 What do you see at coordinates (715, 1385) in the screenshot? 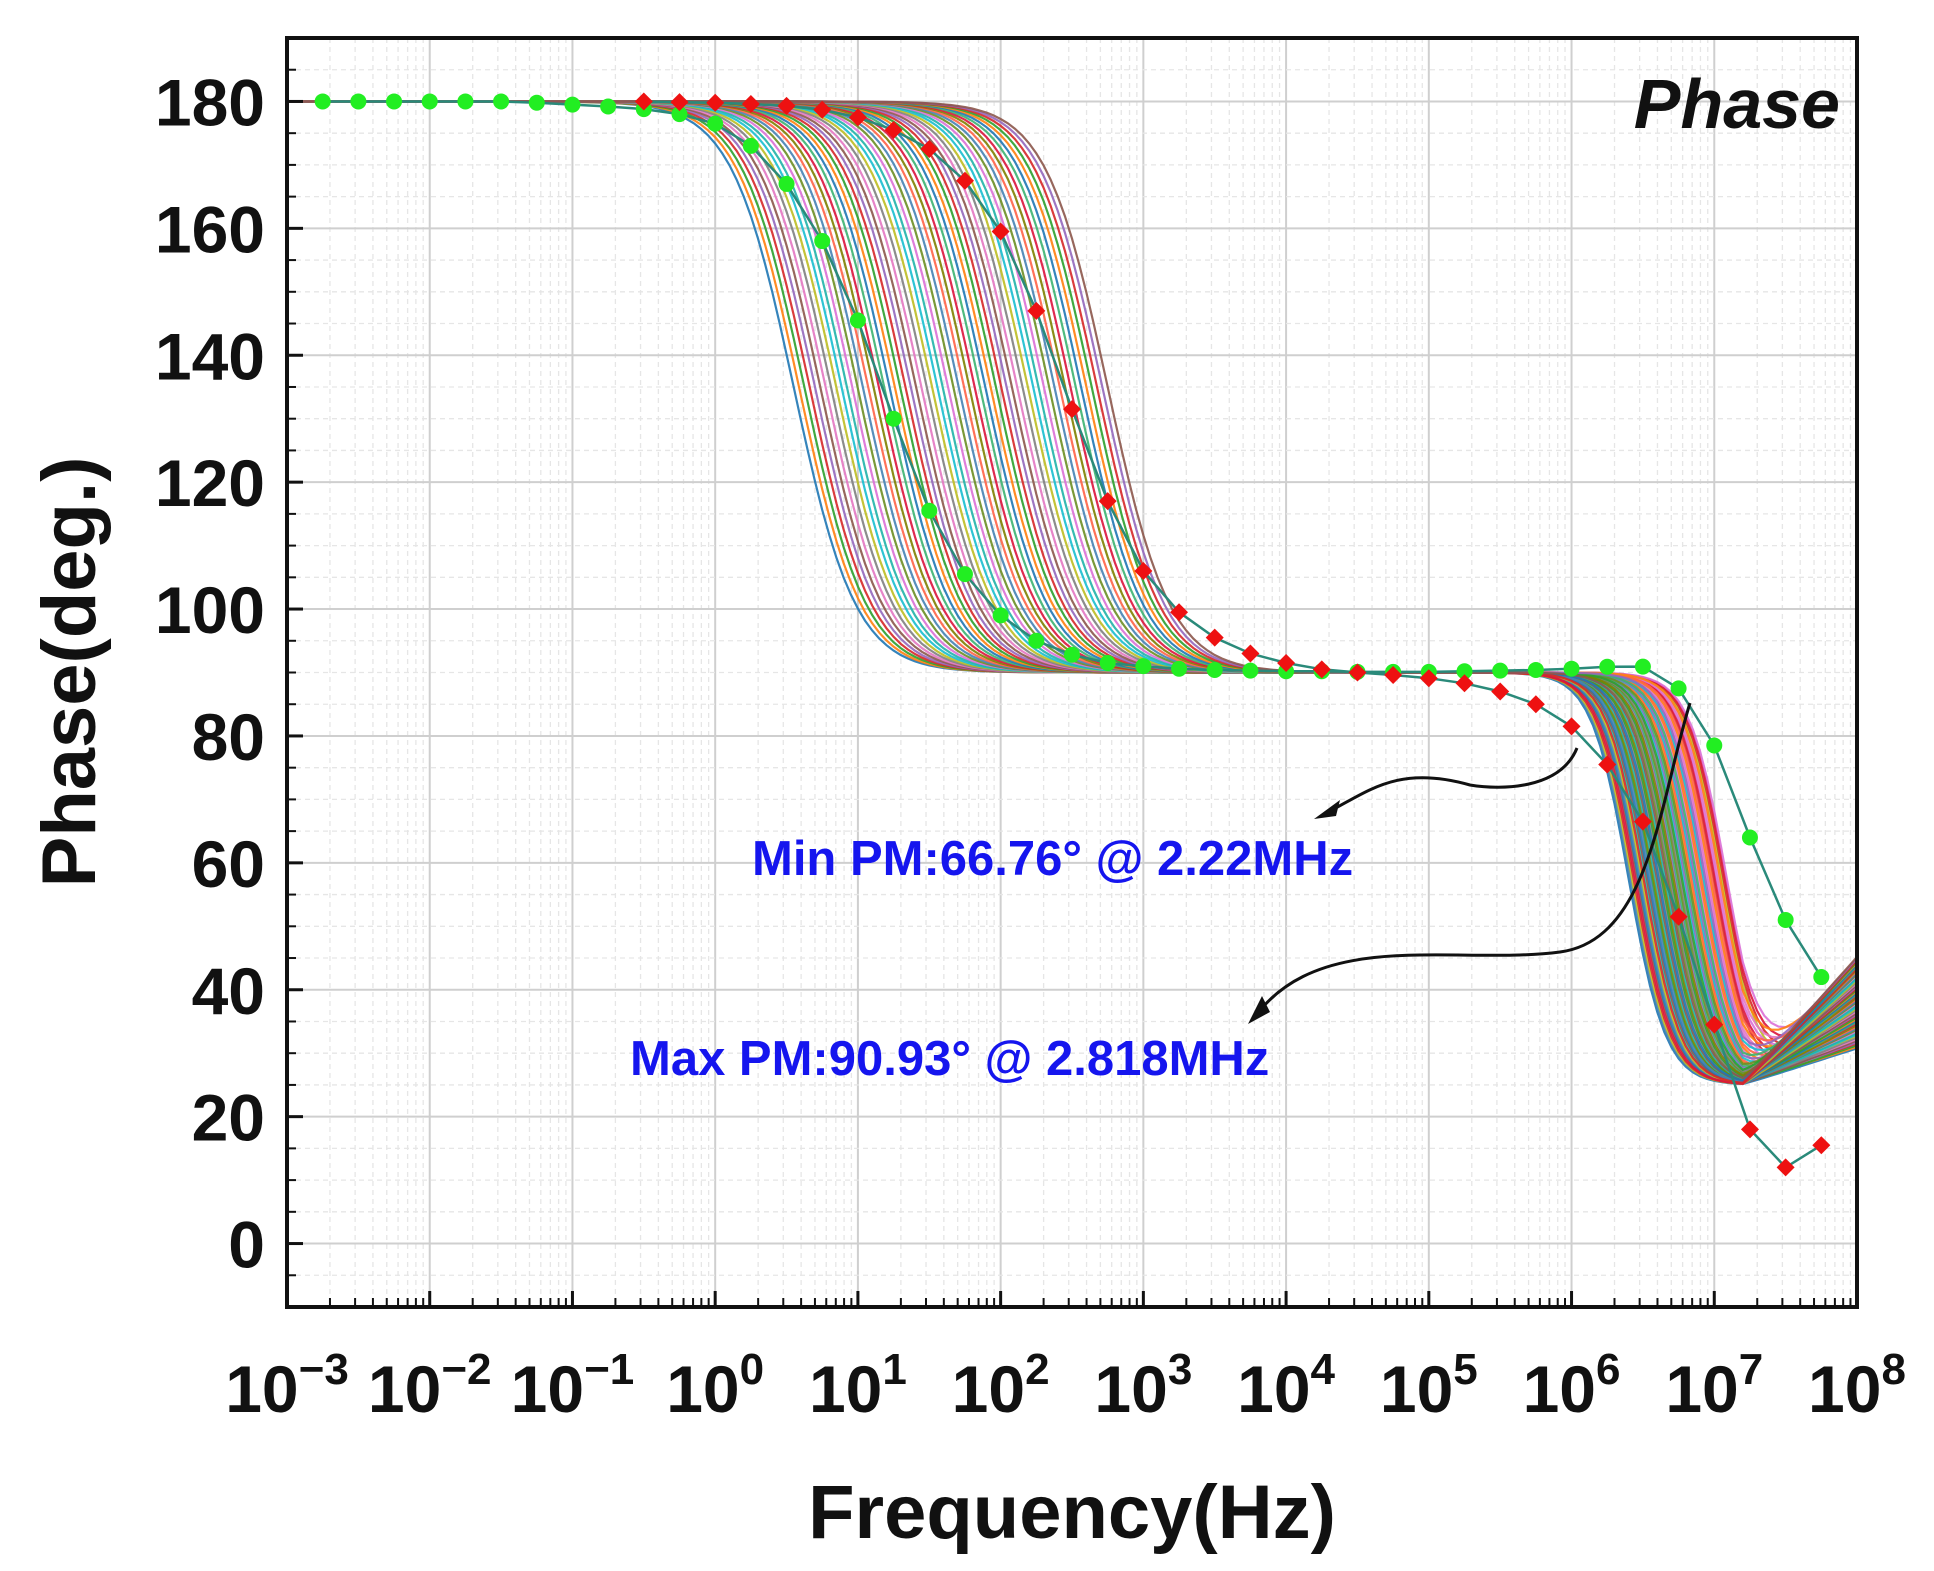
I see `x-tick-label: 10⁰` at bounding box center [715, 1385].